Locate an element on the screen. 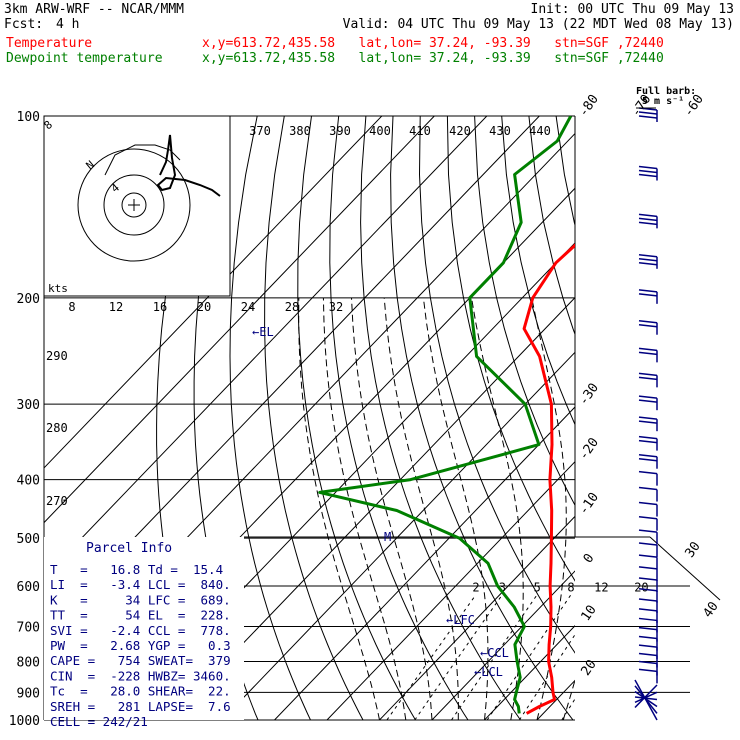 This screenshot has width=740, height=740. pressure-label: 100 is located at coordinates (28, 117).